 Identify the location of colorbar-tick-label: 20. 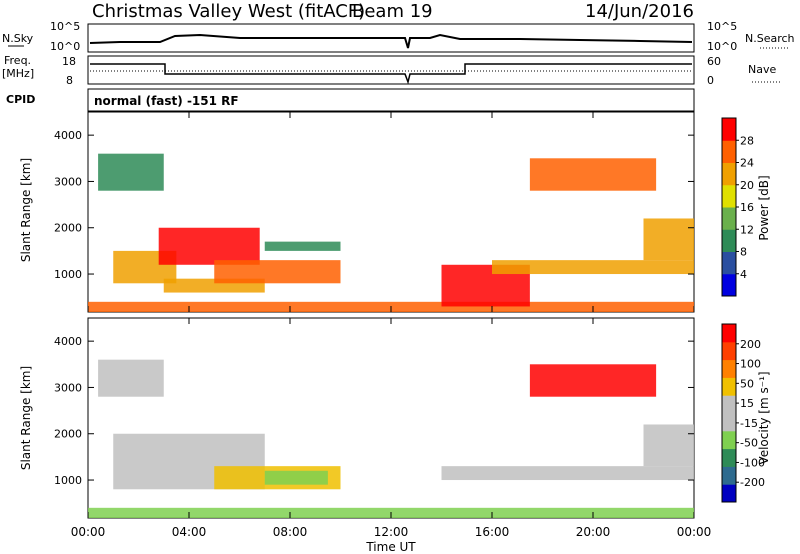
(747, 185).